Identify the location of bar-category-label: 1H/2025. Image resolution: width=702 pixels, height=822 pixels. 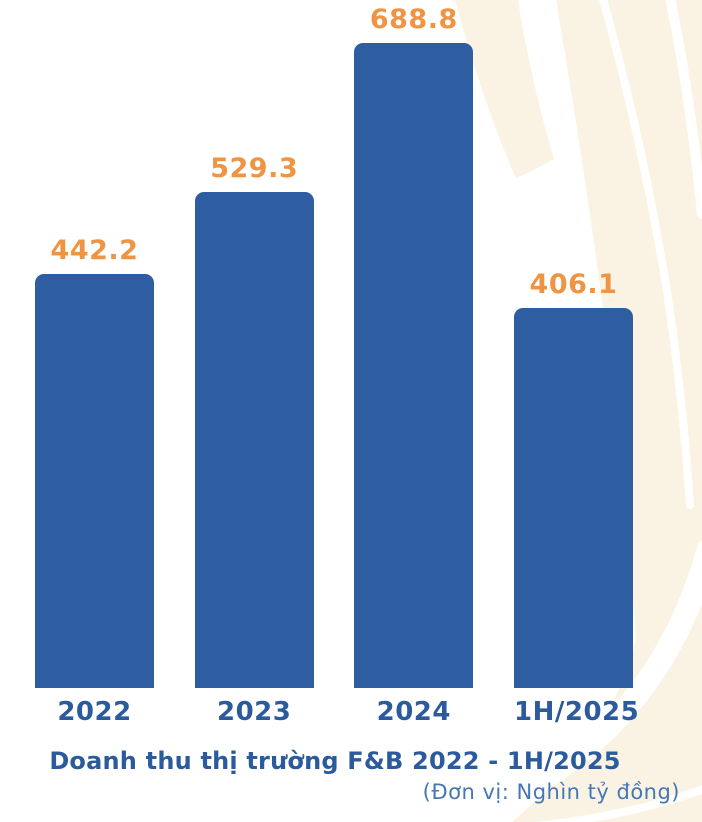
(577, 712).